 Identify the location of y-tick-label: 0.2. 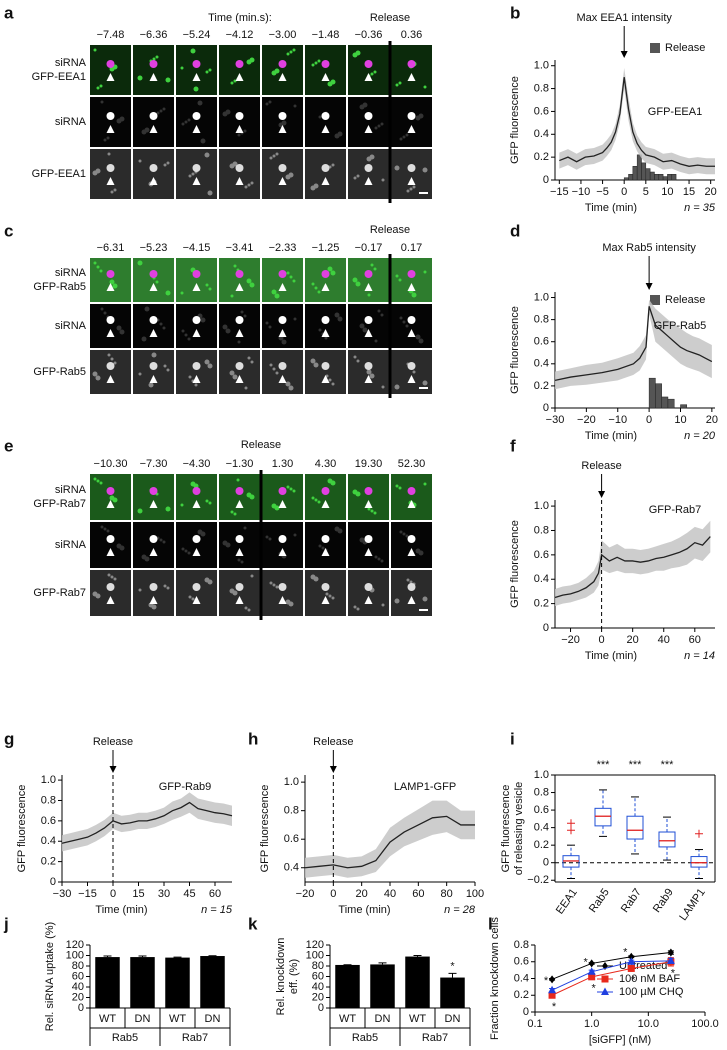
(541, 386).